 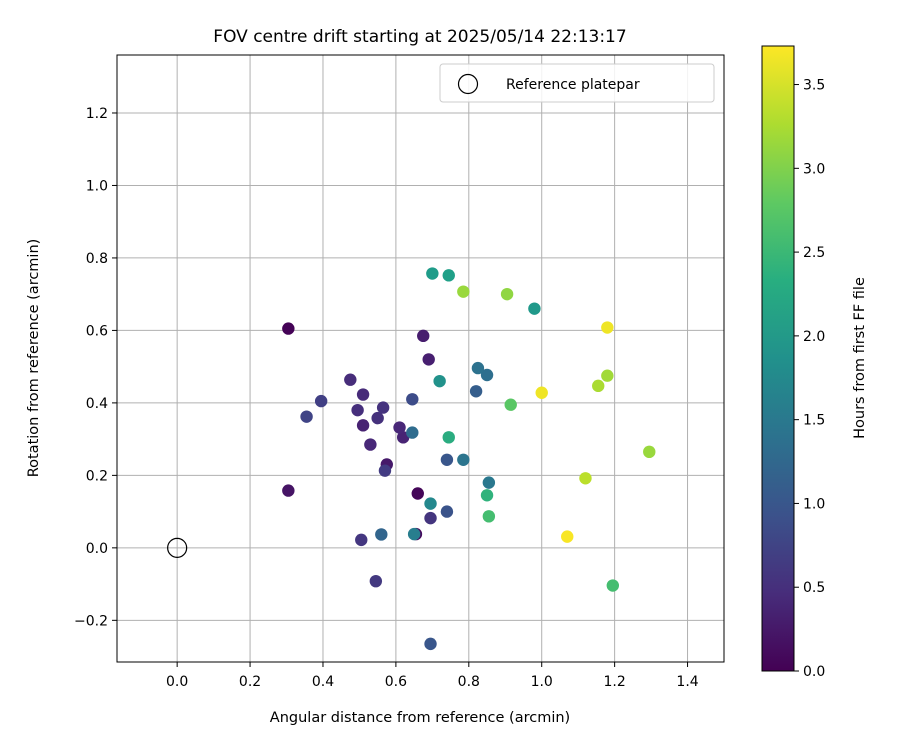 I want to click on y-tick-label: 0.2, so click(x=97, y=476).